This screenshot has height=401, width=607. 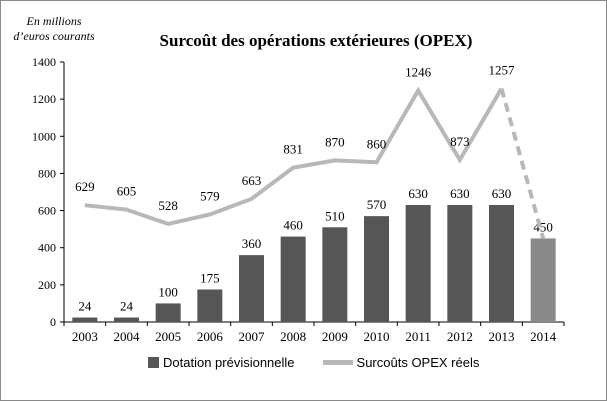 I want to click on line-value-label: 605, so click(x=127, y=191).